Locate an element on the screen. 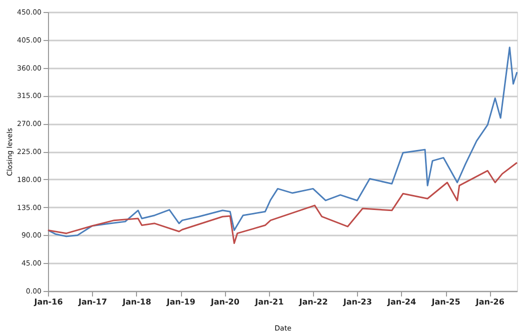 Image resolution: width=528 pixels, height=336 pixels. x-tick-label: Jan-24 is located at coordinates (401, 302).